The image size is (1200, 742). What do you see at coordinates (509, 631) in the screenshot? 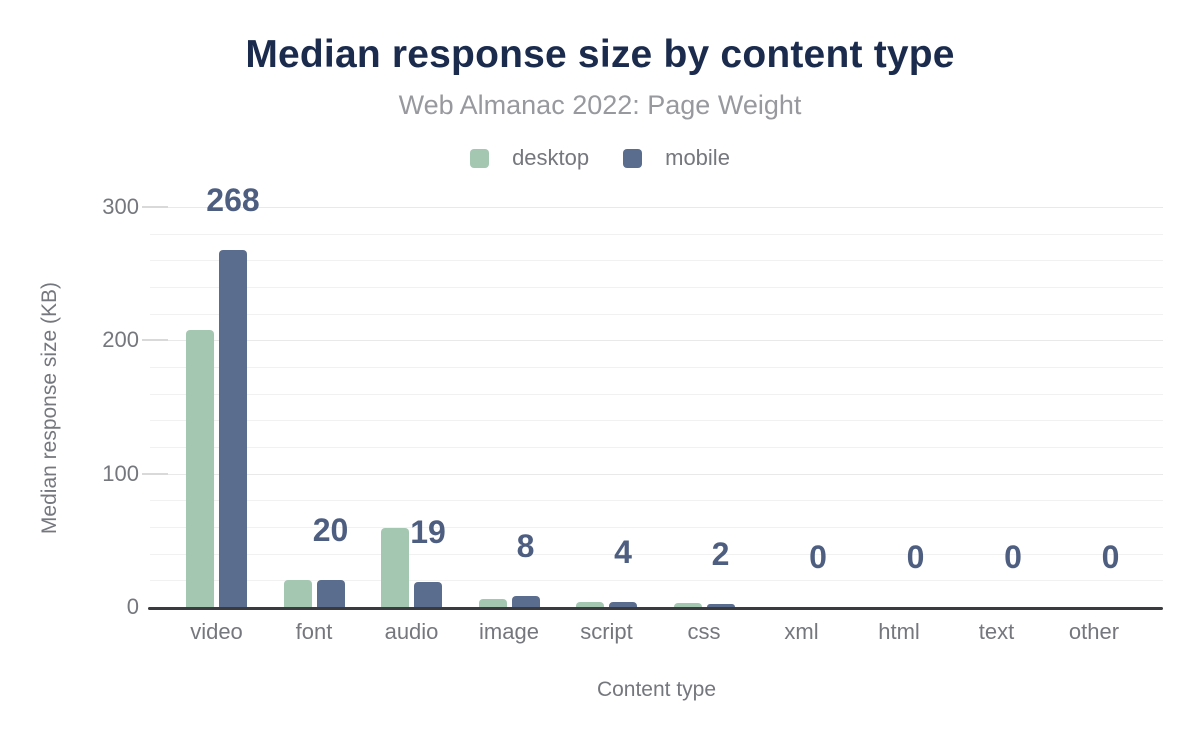
I see `x-tick-label-image: image` at bounding box center [509, 631].